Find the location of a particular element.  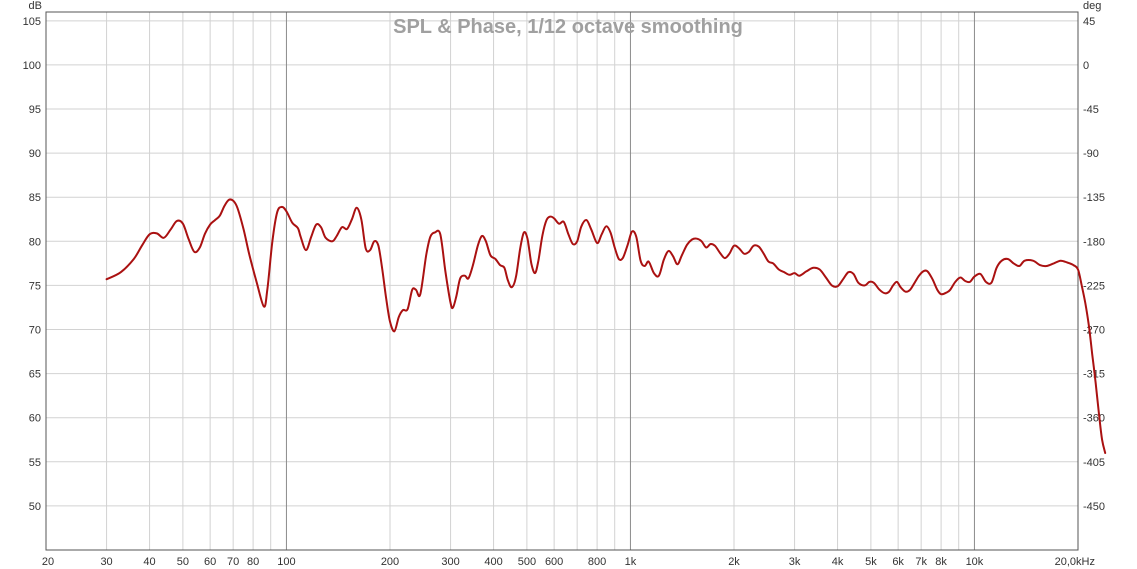

y-tick-label: 85 is located at coordinates (35, 198).